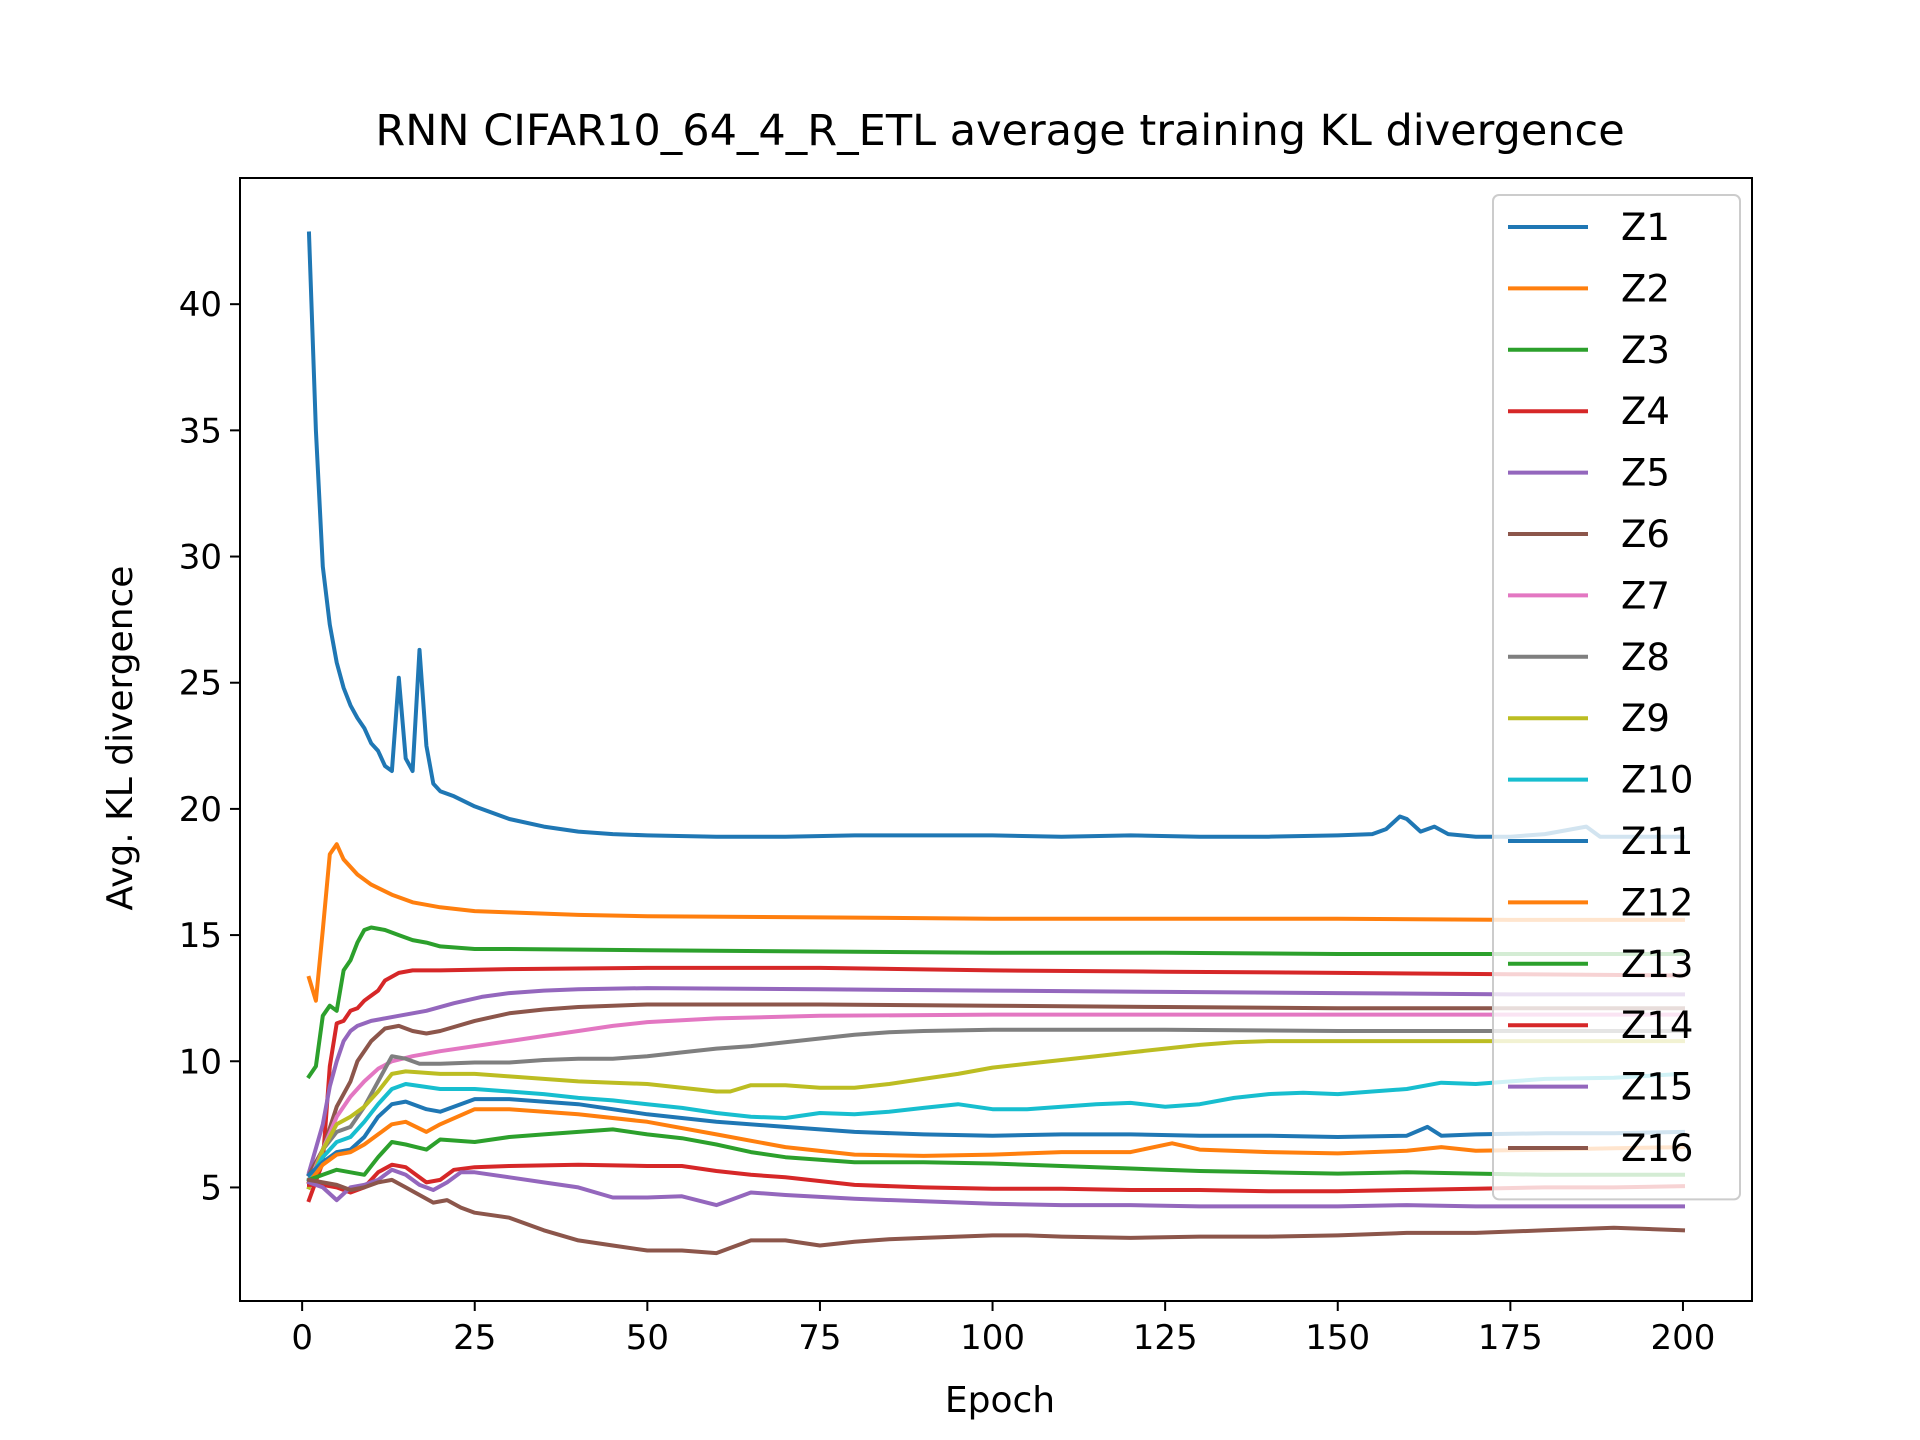 Image resolution: width=1920 pixels, height=1440 pixels. What do you see at coordinates (1657, 780) in the screenshot?
I see `legend-label-z10: Z10` at bounding box center [1657, 780].